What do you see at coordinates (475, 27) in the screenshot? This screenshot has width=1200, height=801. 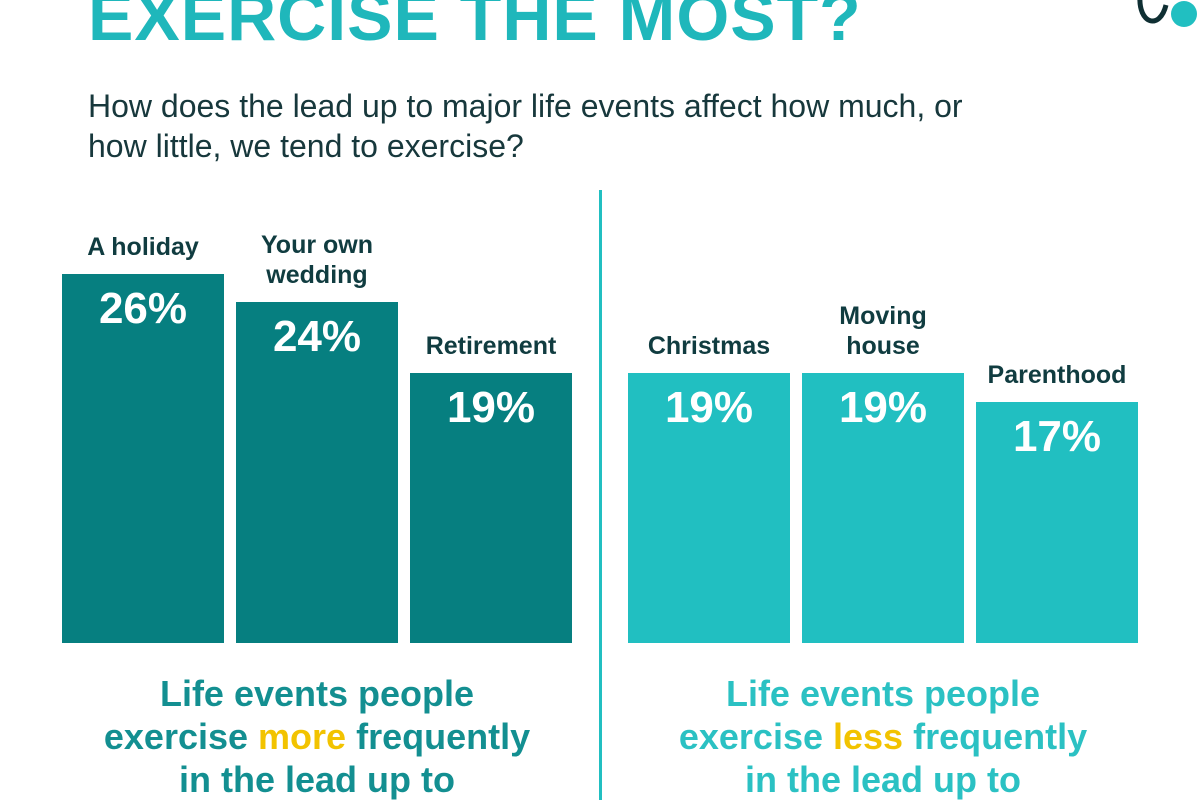 I see `title: EXERCISE THE MOST?` at bounding box center [475, 27].